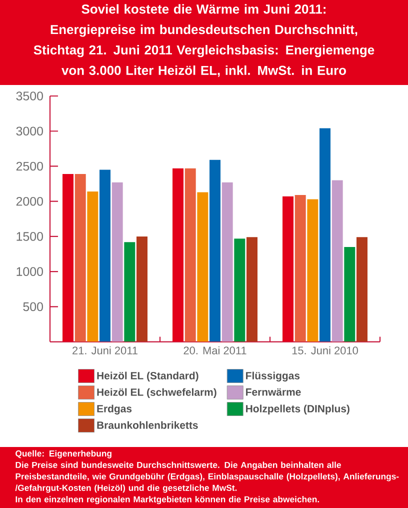  I want to click on text: In den einzelnen regionalen Marktgebieten können die Preise abweichen., so click(168, 500).